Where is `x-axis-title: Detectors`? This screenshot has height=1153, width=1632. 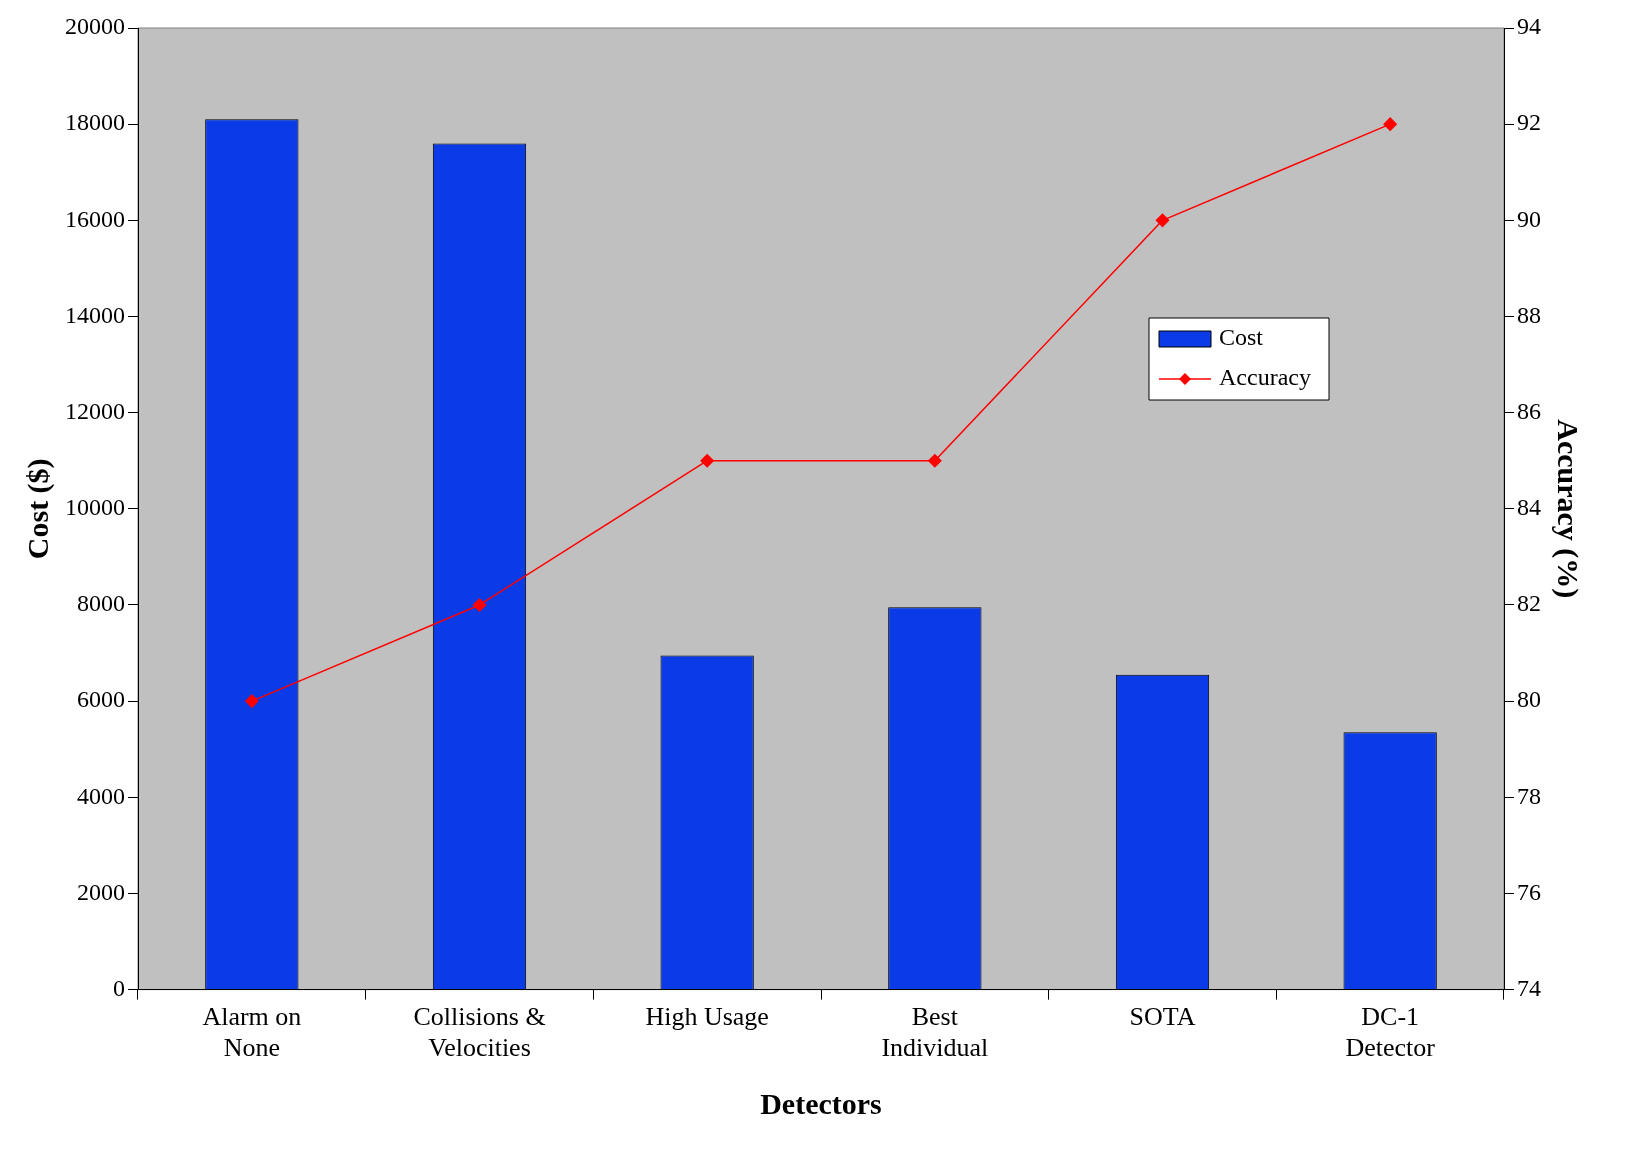
x-axis-title: Detectors is located at coordinates (821, 1103).